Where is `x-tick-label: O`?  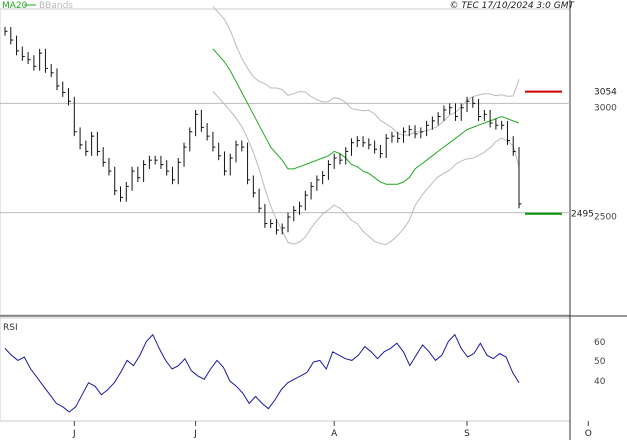 x-tick-label: O is located at coordinates (588, 434).